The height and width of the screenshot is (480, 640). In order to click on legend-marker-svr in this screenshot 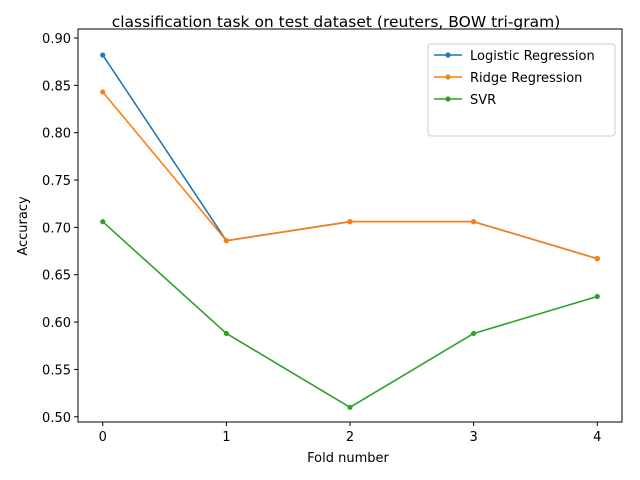, I will do `click(448, 99)`.